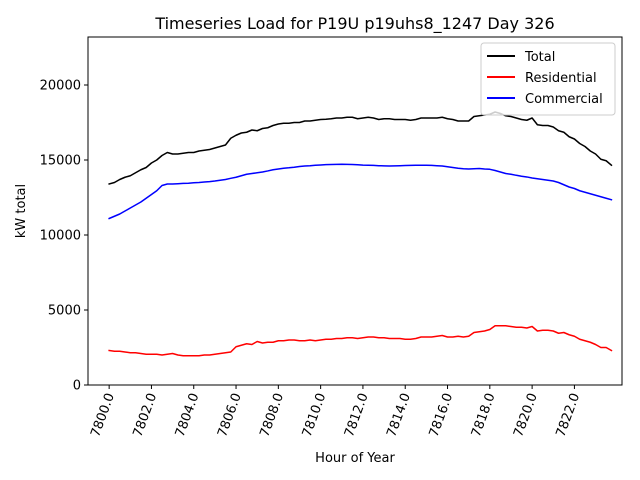  I want to click on series-line-total, so click(360, 148).